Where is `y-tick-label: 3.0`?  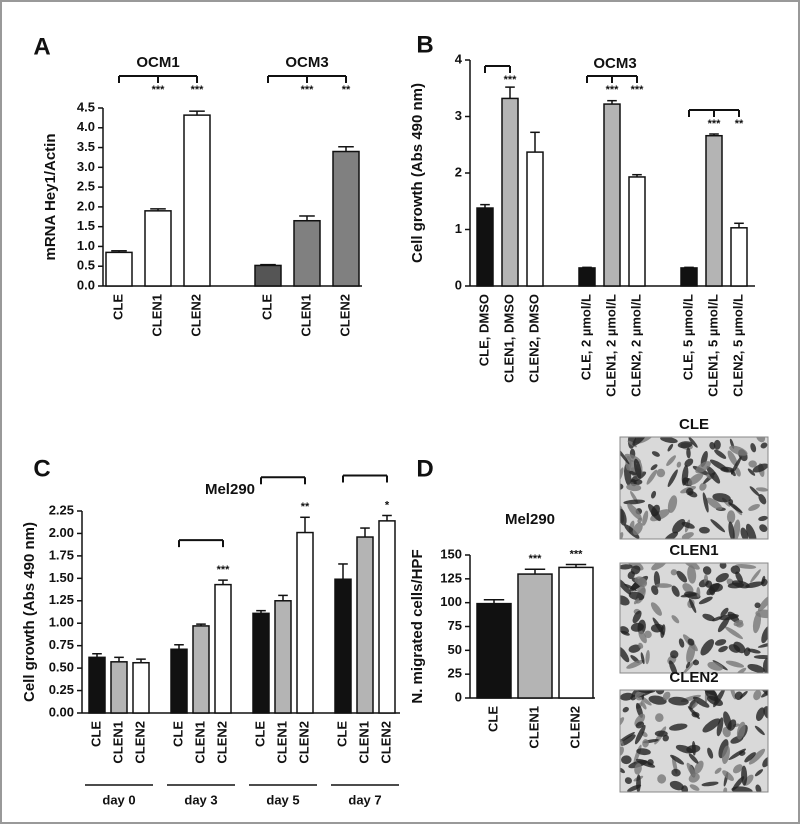
y-tick-label: 3.0 is located at coordinates (86, 166).